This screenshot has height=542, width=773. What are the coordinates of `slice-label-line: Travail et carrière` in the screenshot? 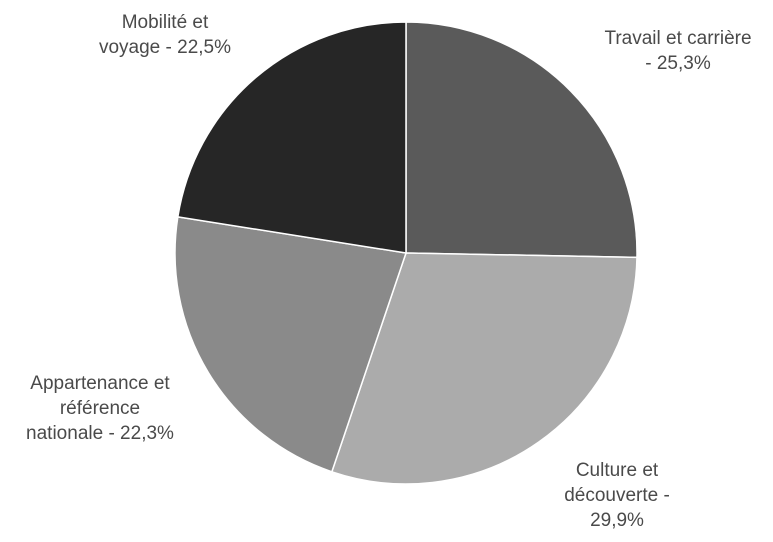 It's located at (677, 38).